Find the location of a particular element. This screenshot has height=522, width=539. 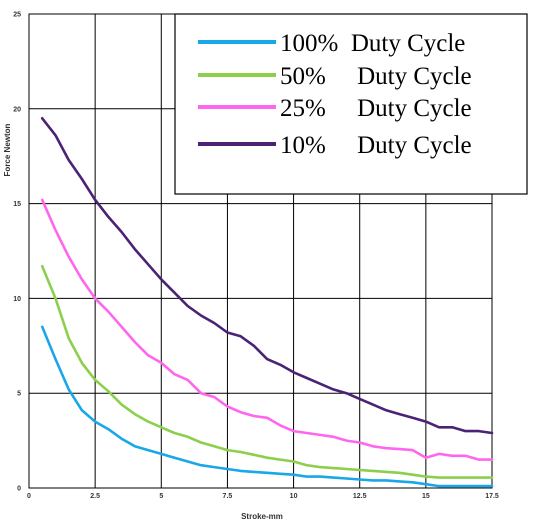

y-tick-label: 15 is located at coordinates (17, 204).